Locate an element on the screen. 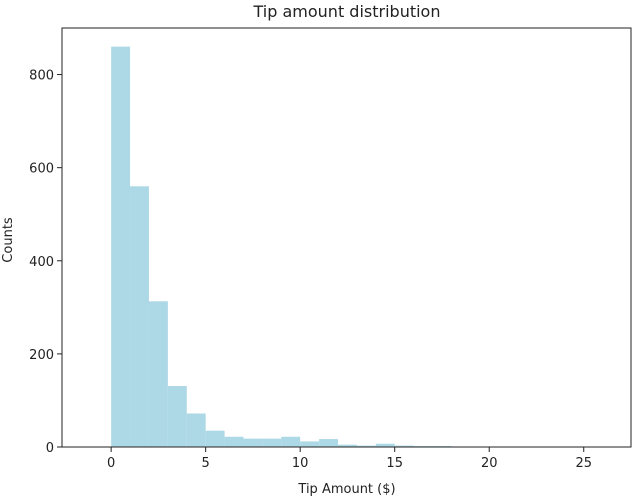  x-tick-label: 25 is located at coordinates (583, 463).